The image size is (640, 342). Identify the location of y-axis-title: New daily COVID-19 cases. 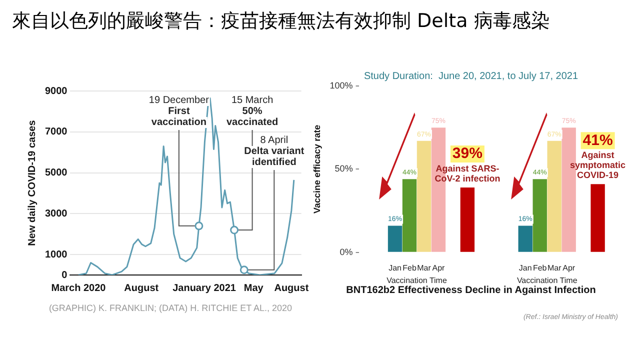
(32, 183).